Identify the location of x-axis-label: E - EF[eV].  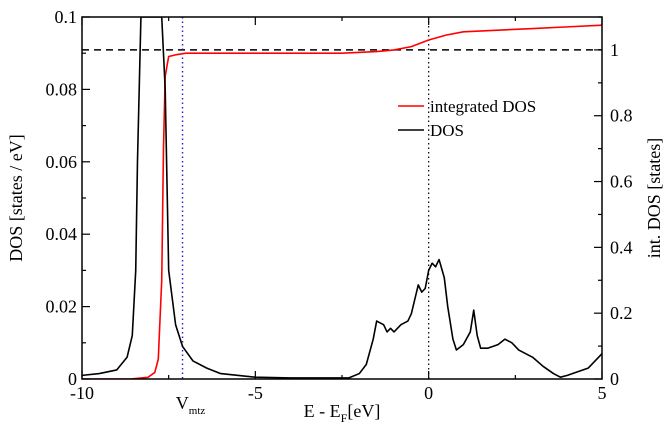
(342, 413).